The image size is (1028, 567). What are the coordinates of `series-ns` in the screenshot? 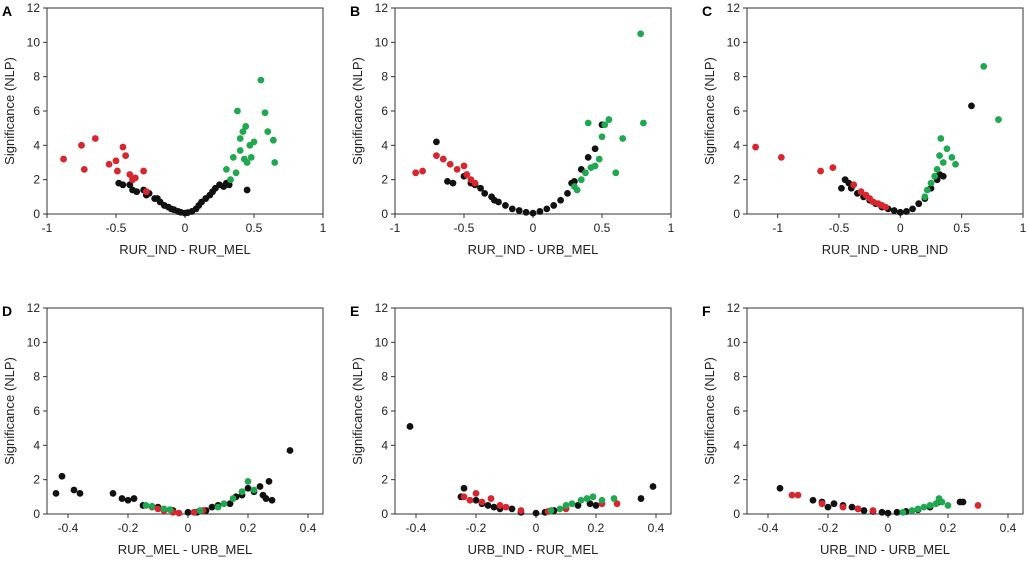 It's located at (173, 481).